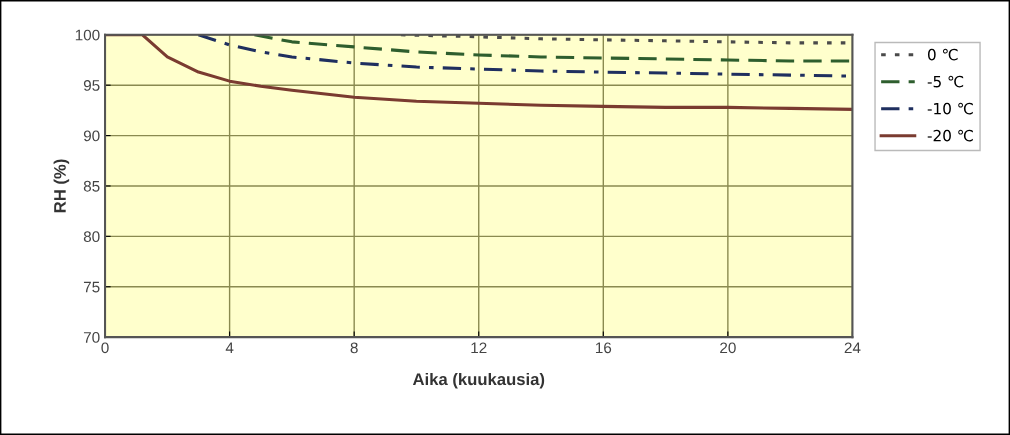 The image size is (1010, 435). I want to click on x-tick-label: 8, so click(354, 348).